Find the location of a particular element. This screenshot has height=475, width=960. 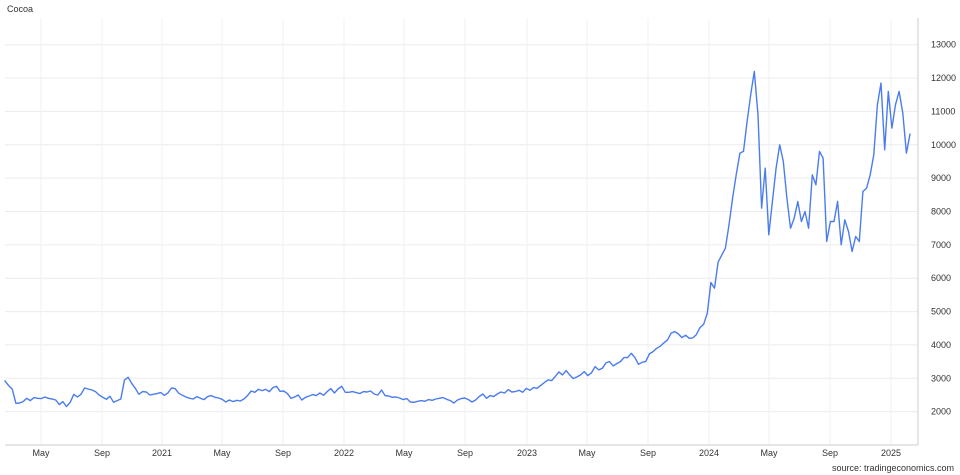

y-tick-label: 7000 is located at coordinates (941, 245).